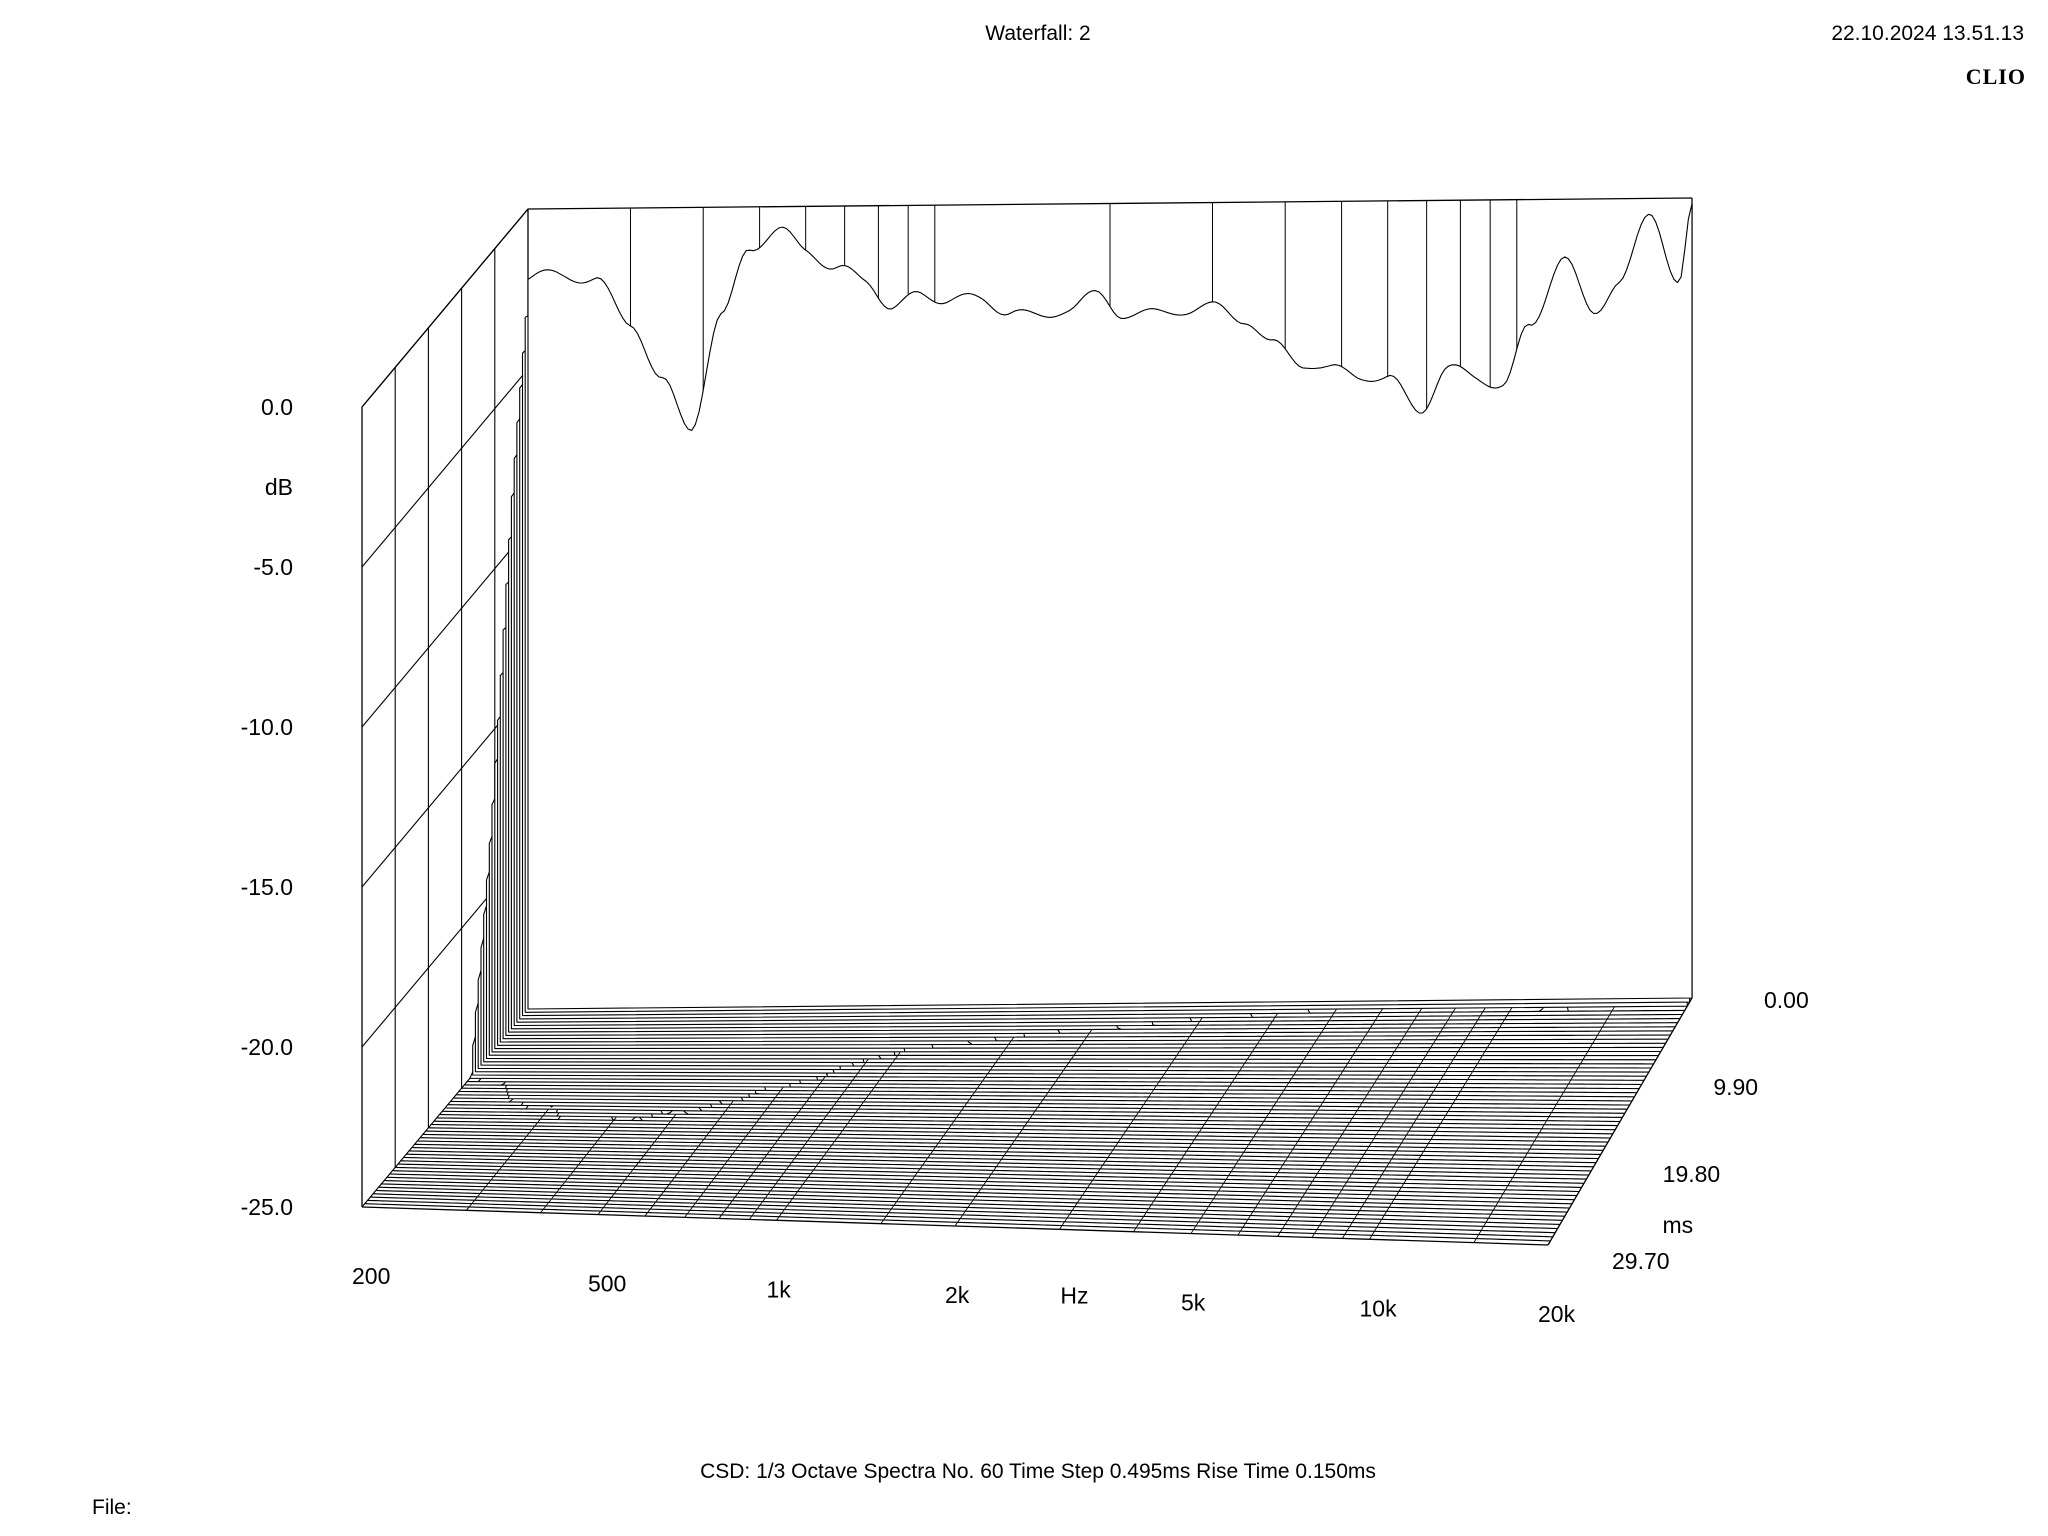 The height and width of the screenshot is (1536, 2048). What do you see at coordinates (1557, 1314) in the screenshot?
I see `freq-tick-label: 20k` at bounding box center [1557, 1314].